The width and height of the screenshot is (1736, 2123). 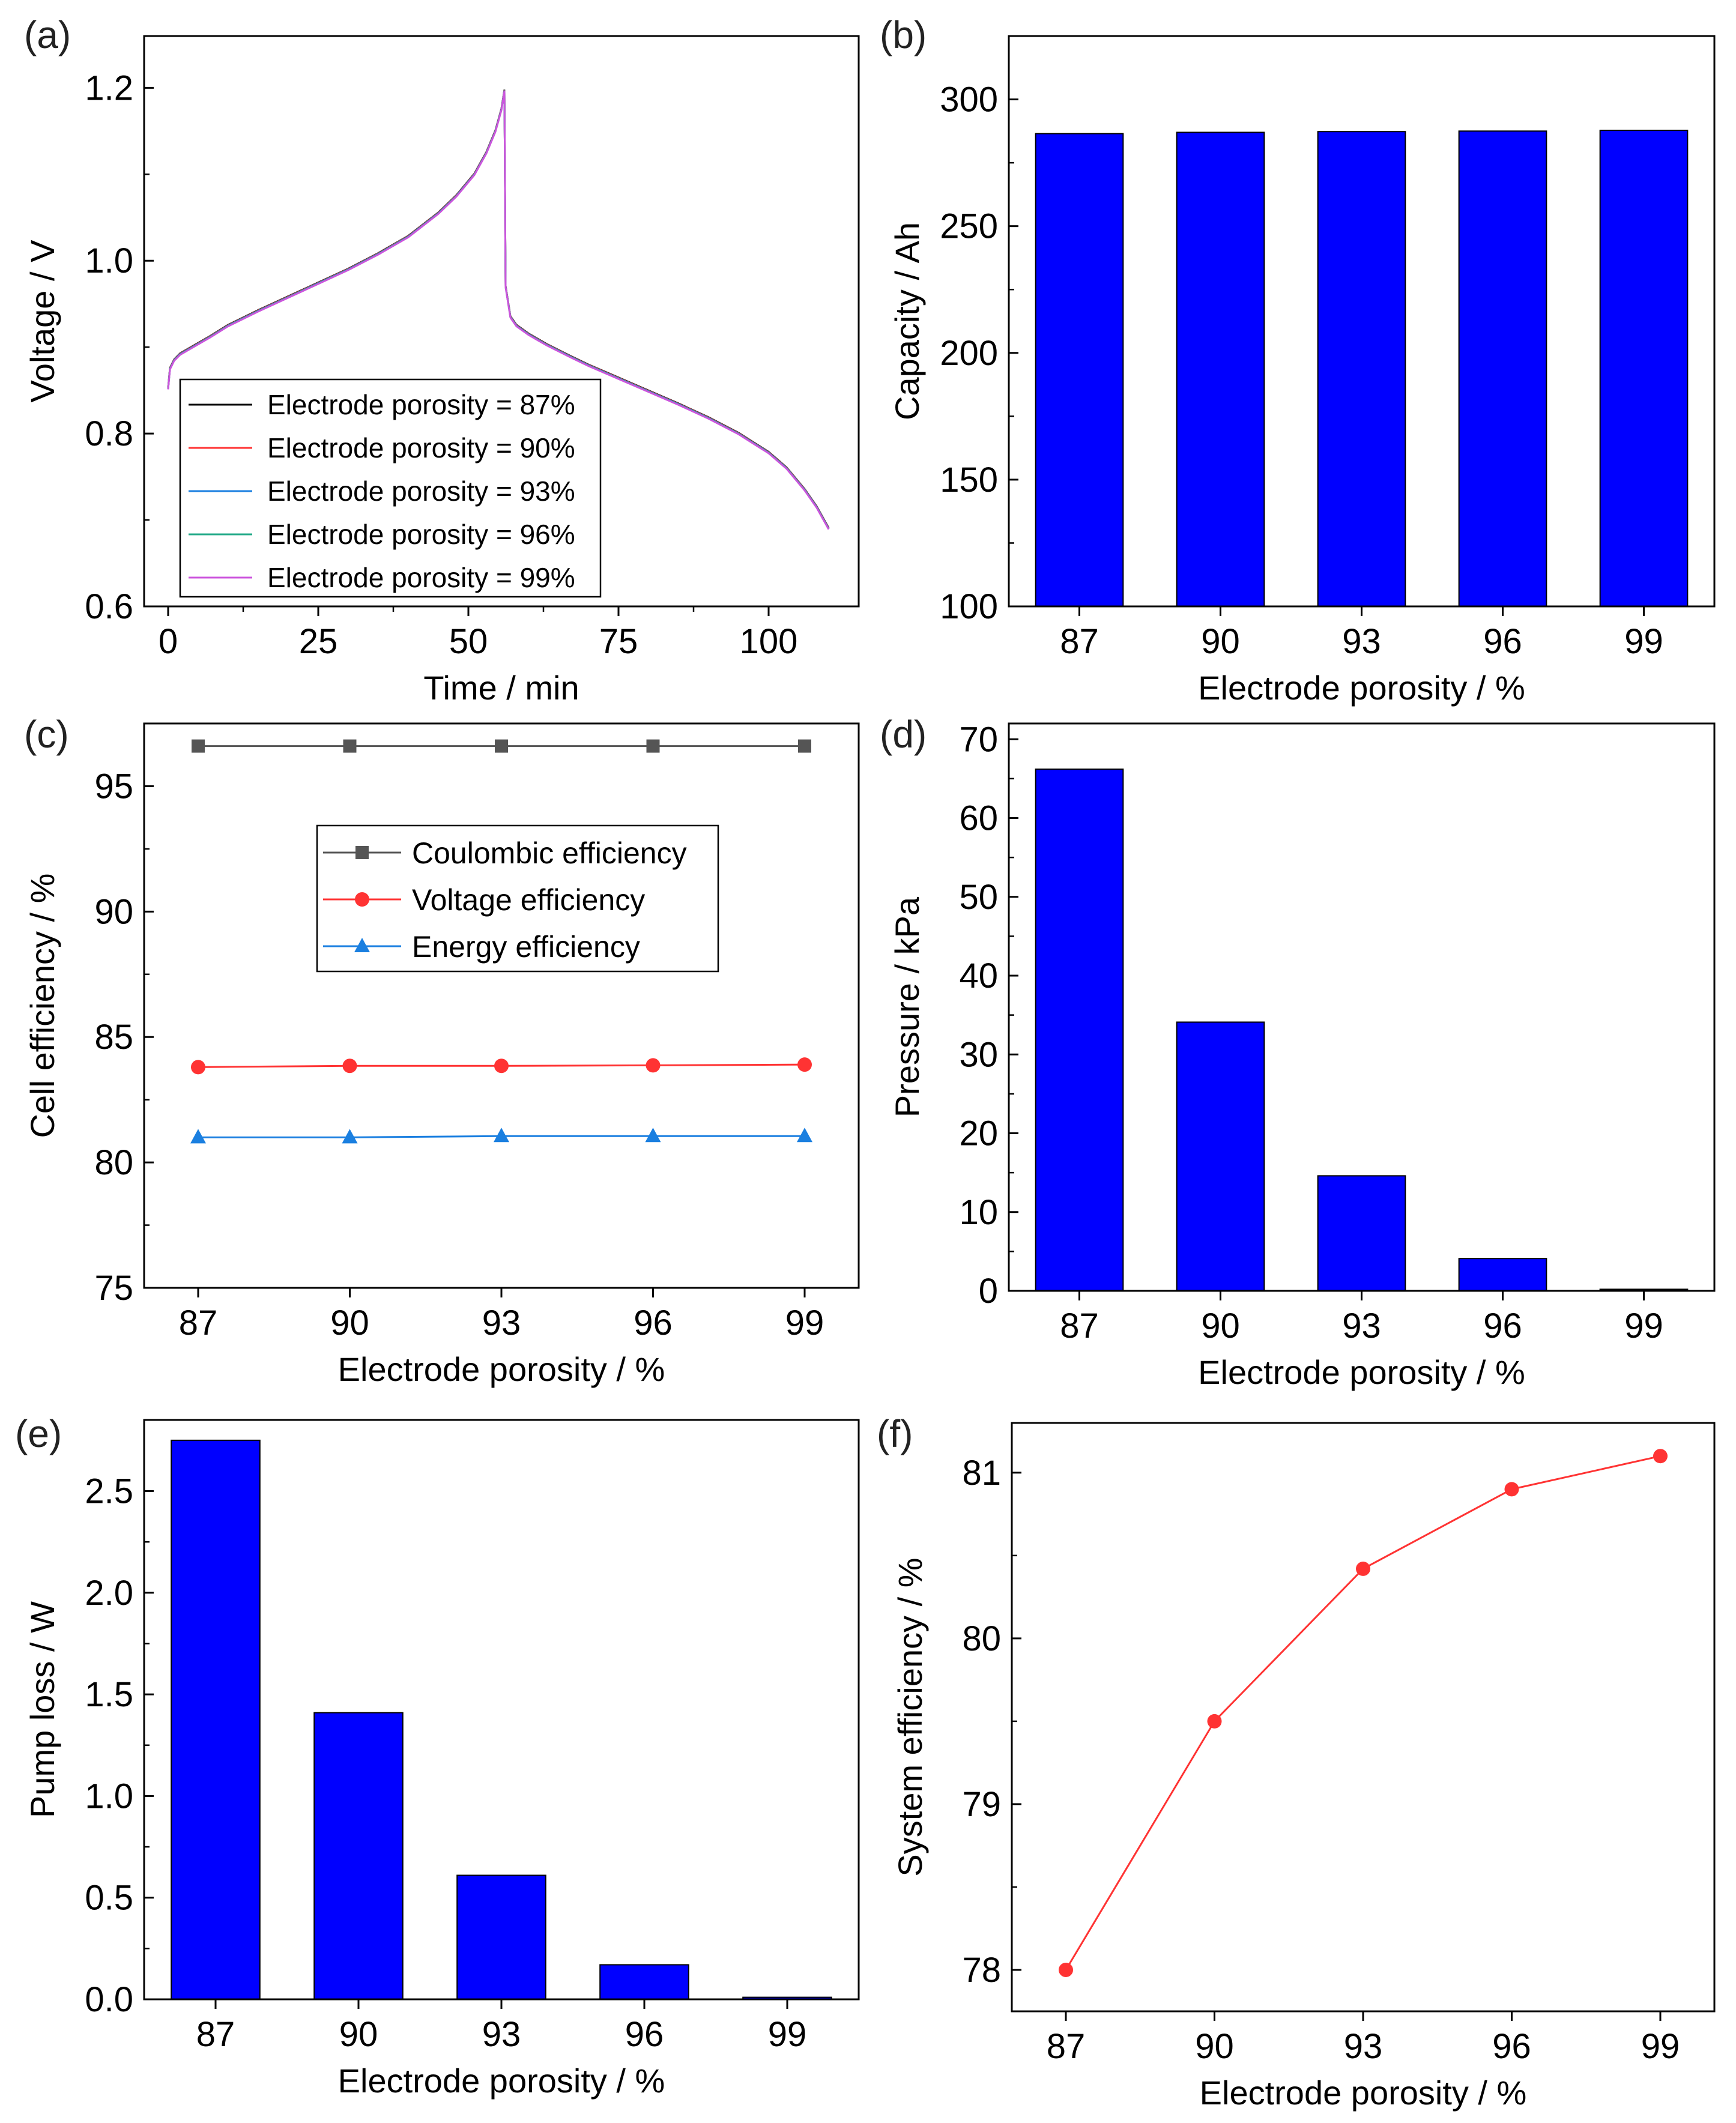 I want to click on x-tick-label: 96, so click(x=654, y=1322).